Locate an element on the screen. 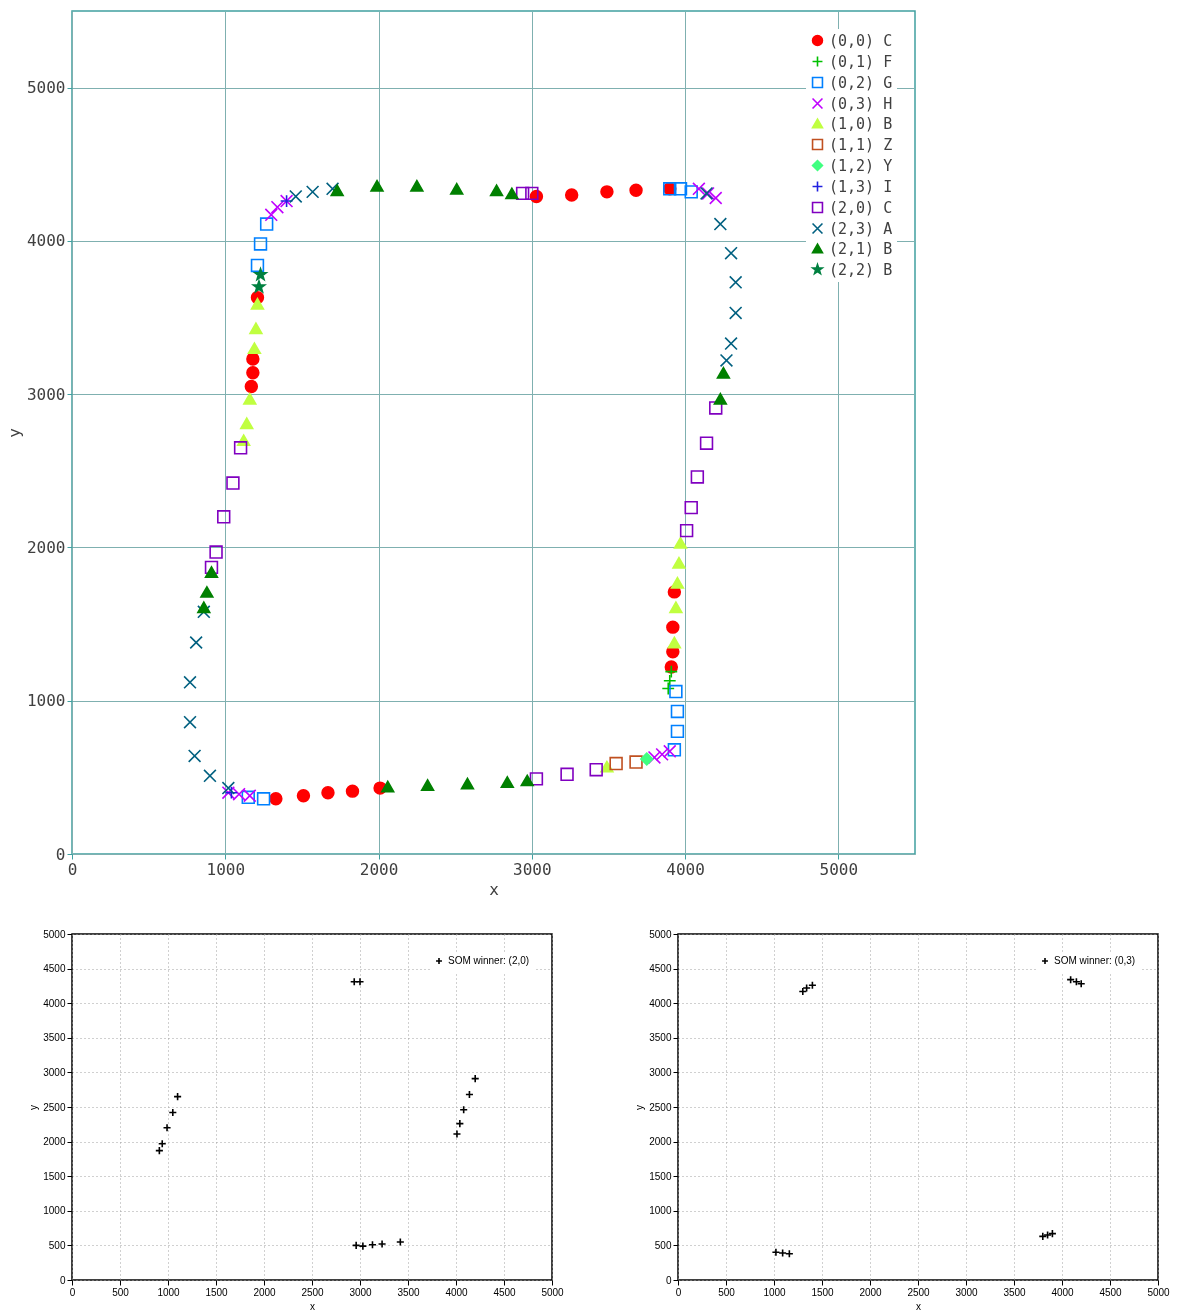 The image size is (1184, 1315). legend-label: (2,1) B is located at coordinates (861, 248).